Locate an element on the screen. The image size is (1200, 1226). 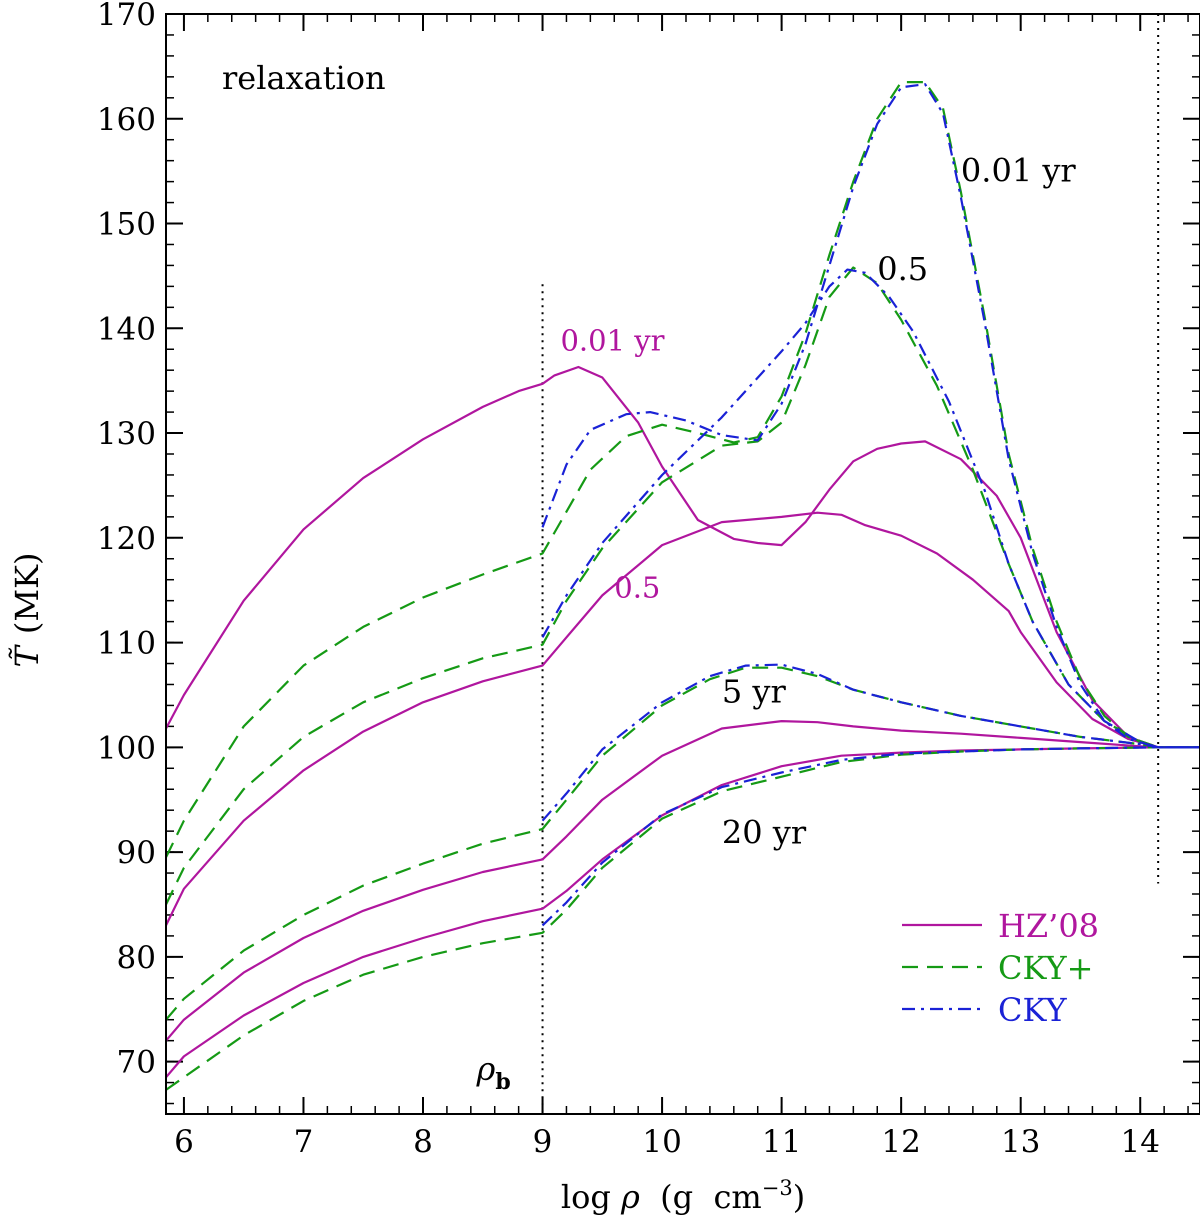
x-tick-label: 7 is located at coordinates (304, 1142).